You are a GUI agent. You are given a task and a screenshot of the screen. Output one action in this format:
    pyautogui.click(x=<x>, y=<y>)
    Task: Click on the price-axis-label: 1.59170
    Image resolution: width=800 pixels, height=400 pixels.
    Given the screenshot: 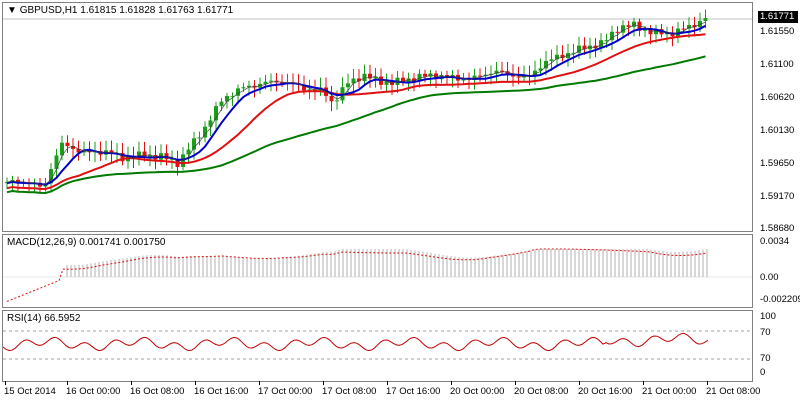 What is the action you would take?
    pyautogui.click(x=777, y=196)
    